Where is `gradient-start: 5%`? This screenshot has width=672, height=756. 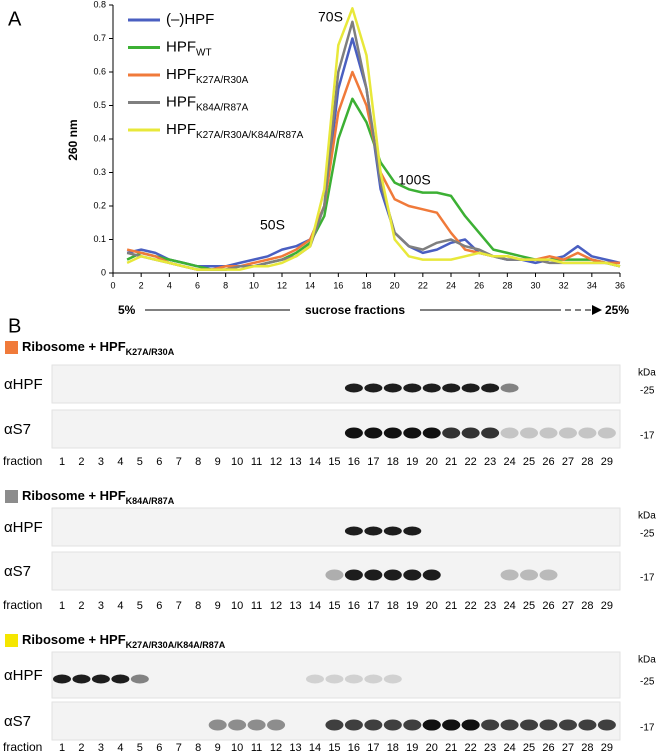
gradient-start: 5% is located at coordinates (127, 310).